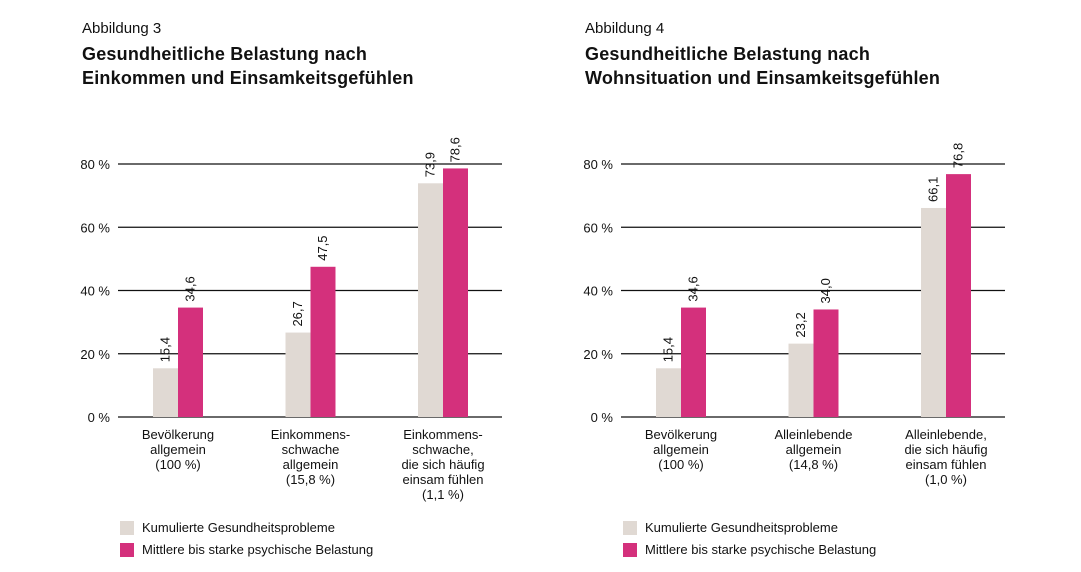  What do you see at coordinates (455, 149) in the screenshot?
I see `data-label: 78,6` at bounding box center [455, 149].